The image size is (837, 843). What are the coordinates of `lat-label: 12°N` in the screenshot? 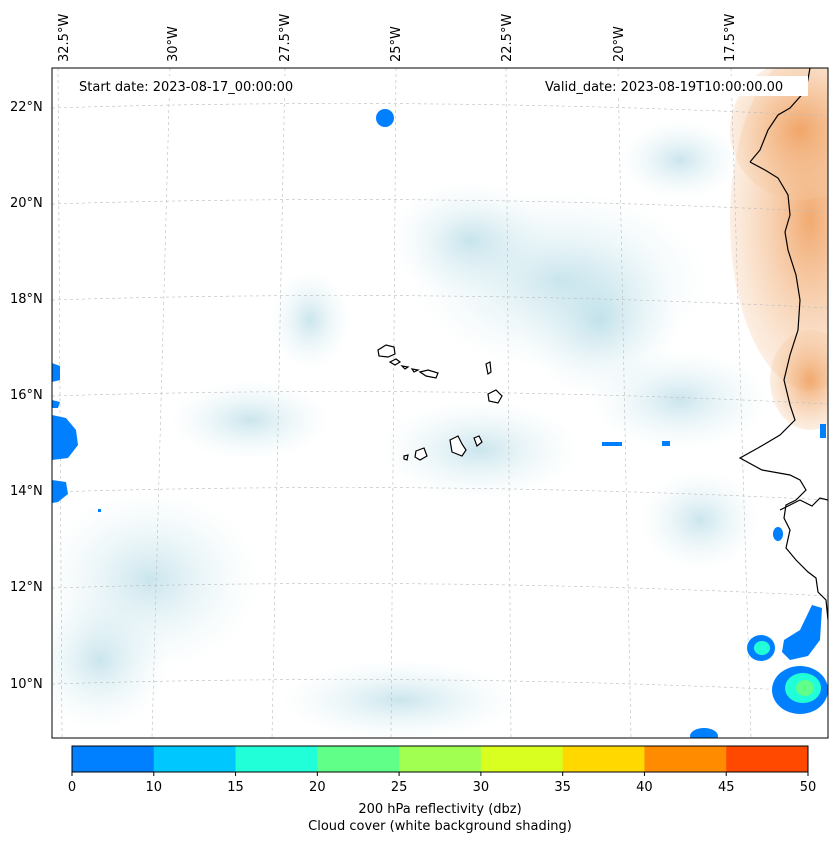 It's located at (26, 587).